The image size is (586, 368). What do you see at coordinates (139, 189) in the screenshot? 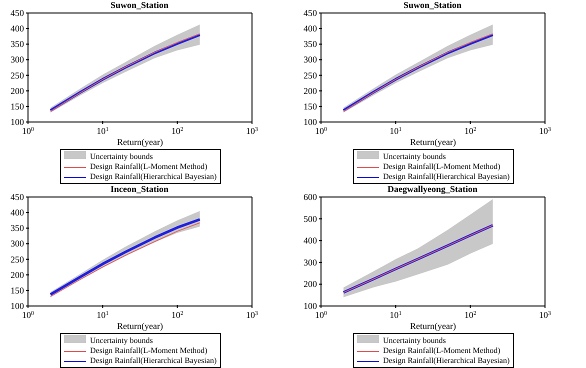
I see `chart-title: Inceon_Station` at bounding box center [139, 189].